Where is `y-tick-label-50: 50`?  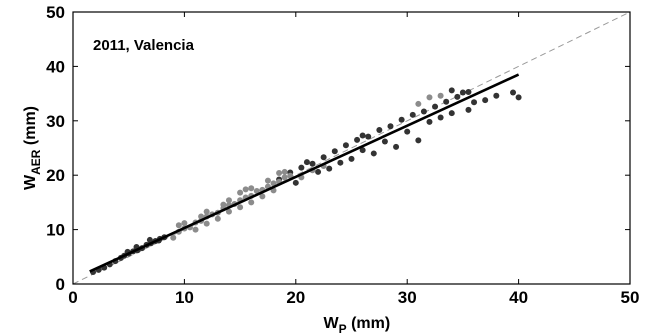
y-tick-label-50: 50 is located at coordinates (55, 12).